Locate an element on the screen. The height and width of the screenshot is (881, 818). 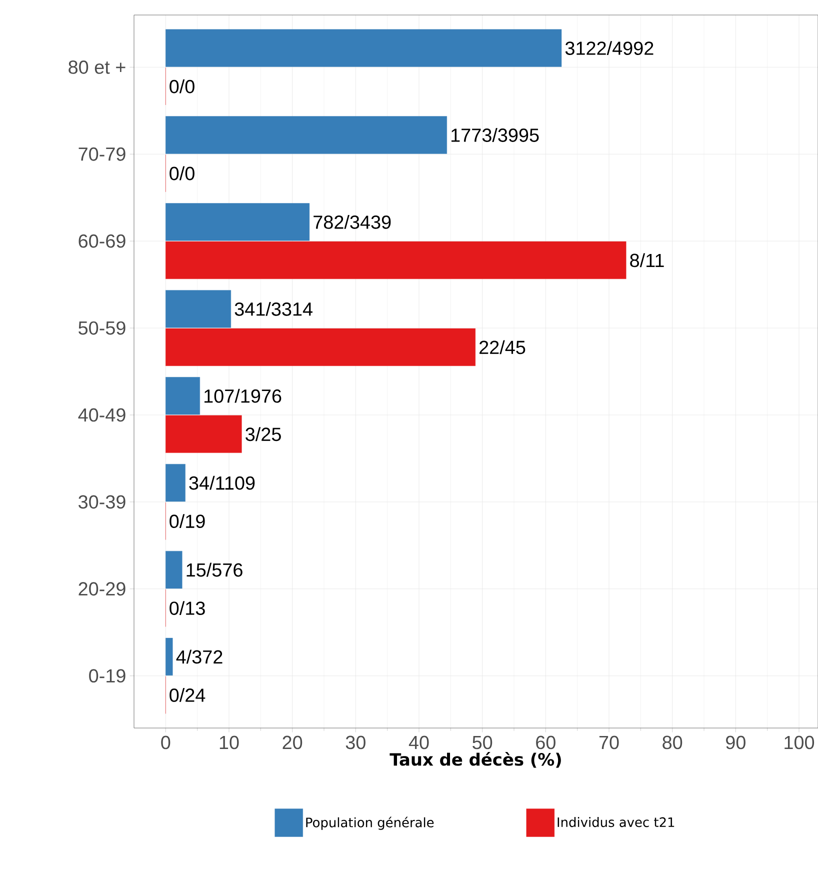
data-label: 3122/4992 is located at coordinates (609, 48).